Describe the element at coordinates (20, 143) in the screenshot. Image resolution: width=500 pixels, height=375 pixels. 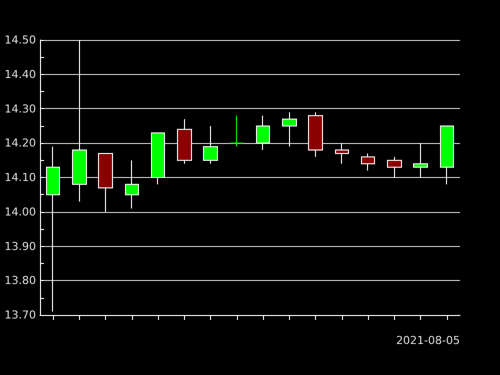
I see `y-tick-label: 14.20` at that location.